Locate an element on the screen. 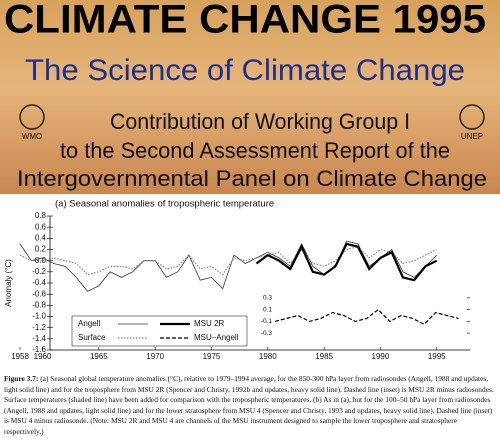 The height and width of the screenshot is (447, 500). y-tick-label: 0.1 is located at coordinates (267, 309).